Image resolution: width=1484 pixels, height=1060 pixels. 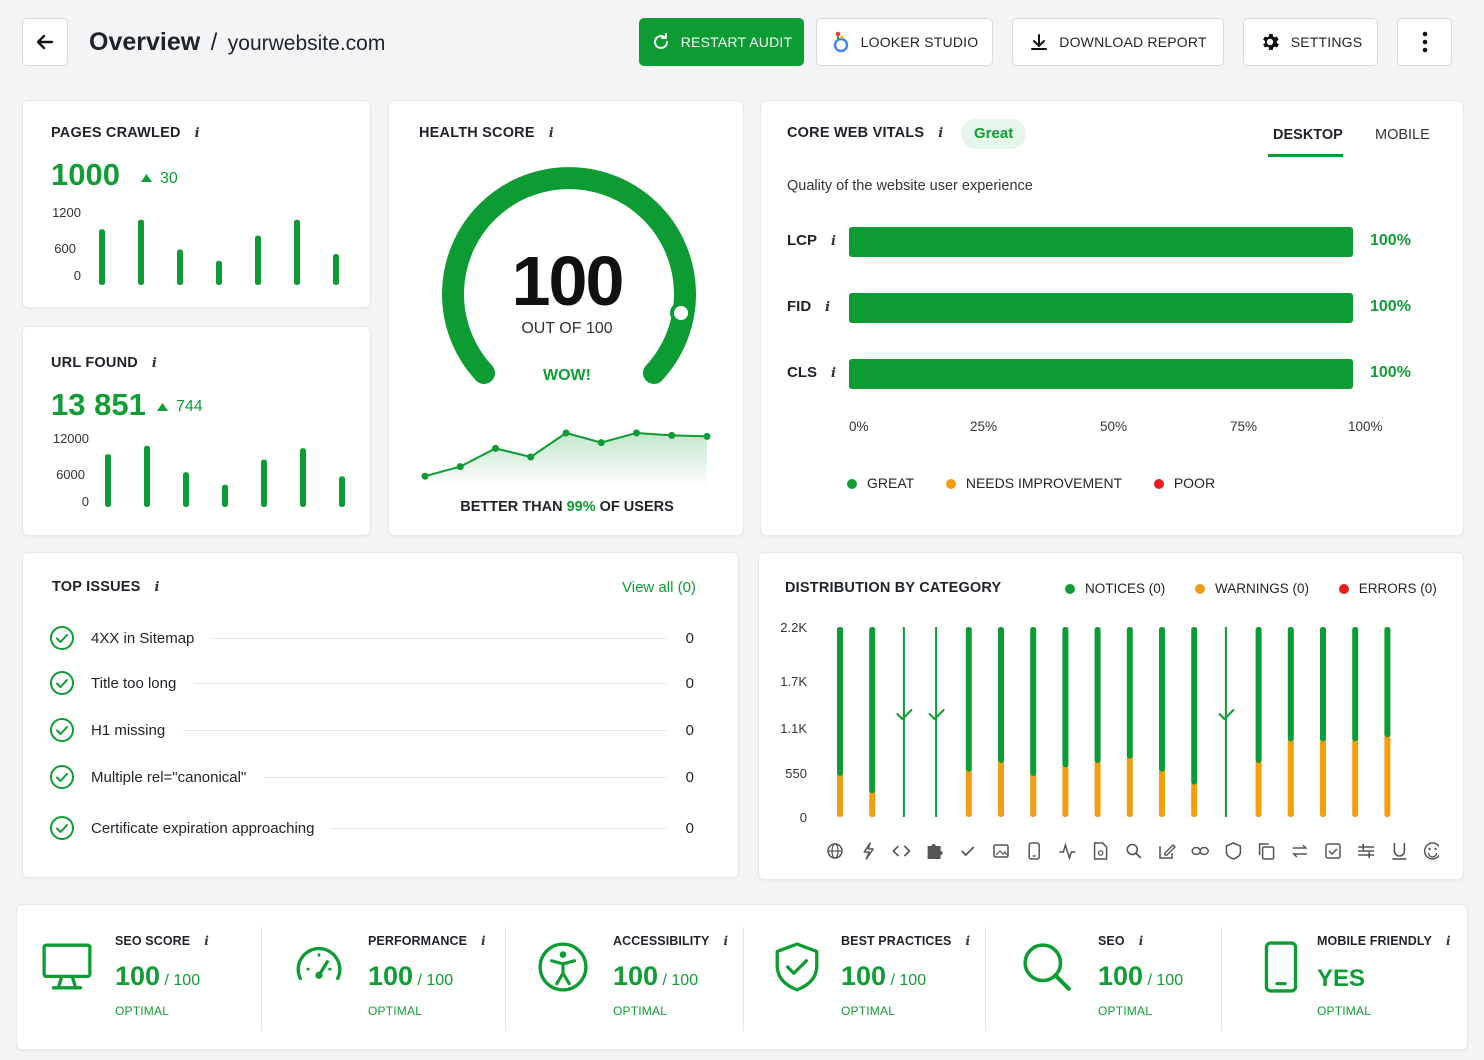 What do you see at coordinates (659, 587) in the screenshot?
I see `view-all-link: View all (0)` at bounding box center [659, 587].